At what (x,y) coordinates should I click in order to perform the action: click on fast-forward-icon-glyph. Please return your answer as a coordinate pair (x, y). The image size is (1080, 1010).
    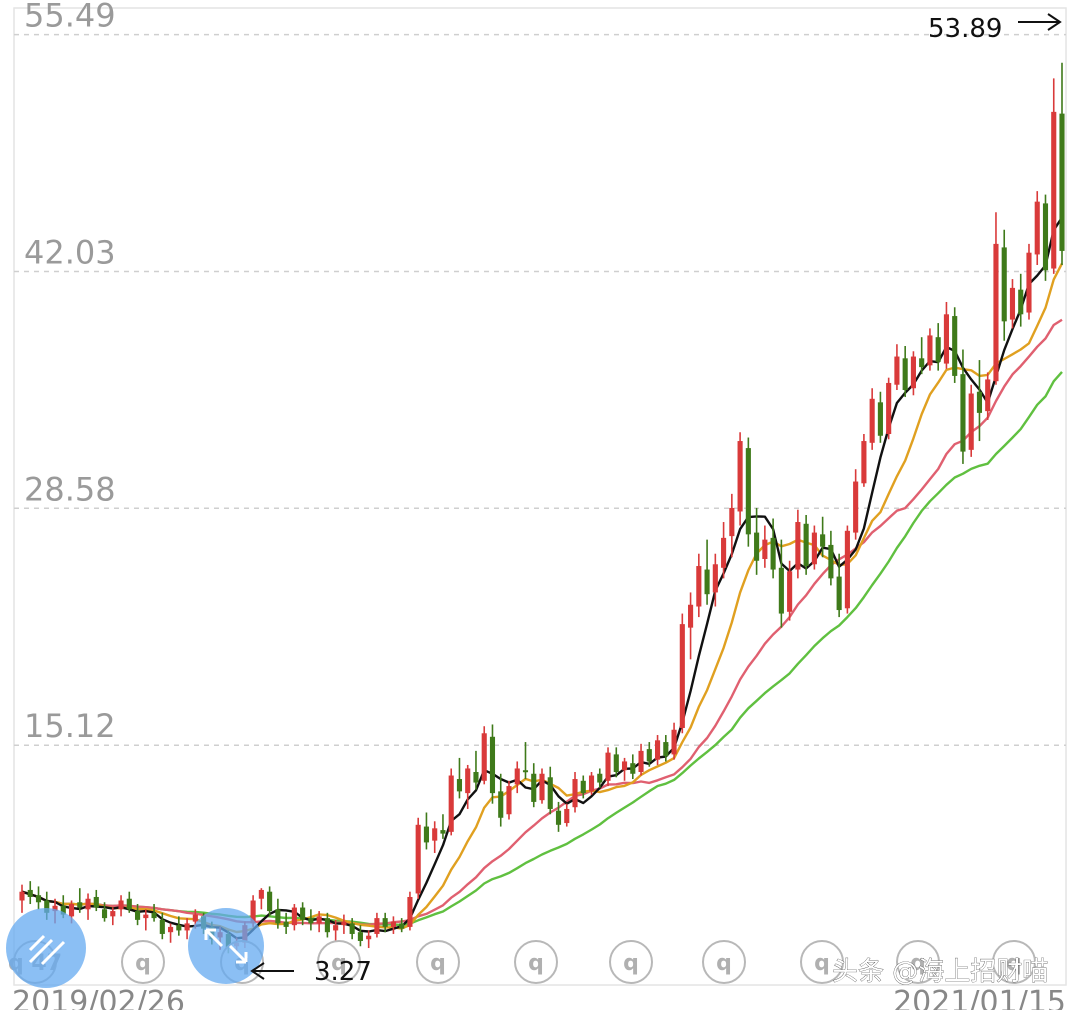
    Looking at the image, I should click on (47, 950).